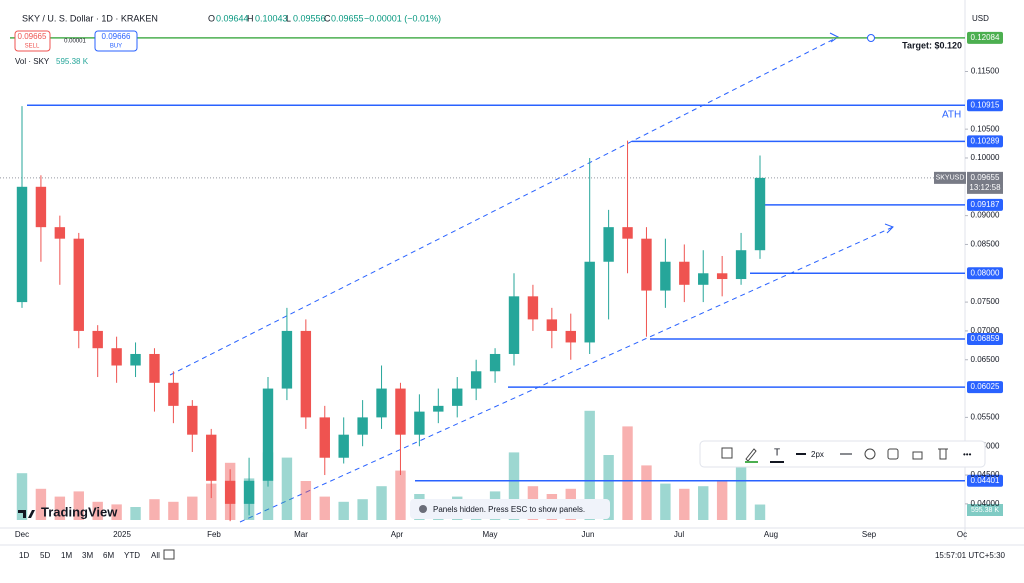 Image resolution: width=1024 pixels, height=583 pixels. I want to click on template-button, so click(727, 453).